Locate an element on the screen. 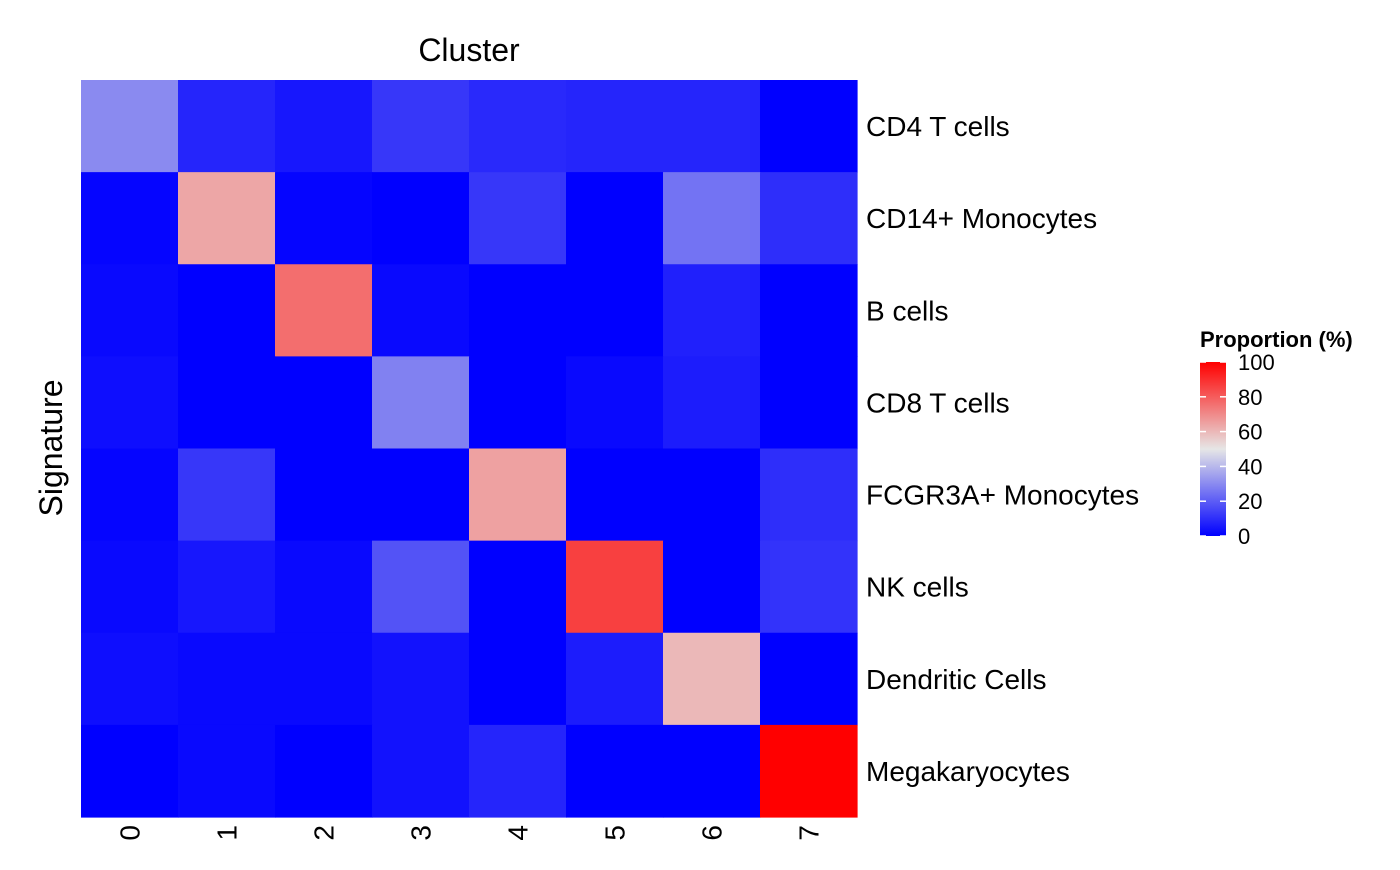 Image resolution: width=1400 pixels, height=870 pixels. column-label: 6 is located at coordinates (712, 833).